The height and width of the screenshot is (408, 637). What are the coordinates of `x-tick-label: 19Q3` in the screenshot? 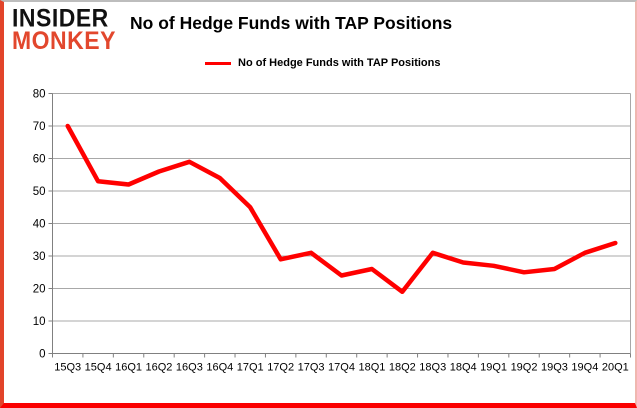 It's located at (554, 368).